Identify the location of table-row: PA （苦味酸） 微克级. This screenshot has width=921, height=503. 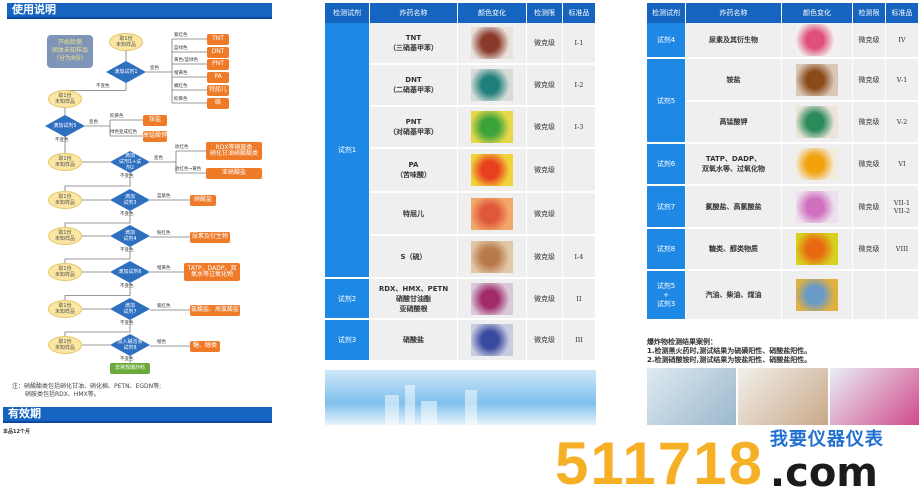
(460, 171).